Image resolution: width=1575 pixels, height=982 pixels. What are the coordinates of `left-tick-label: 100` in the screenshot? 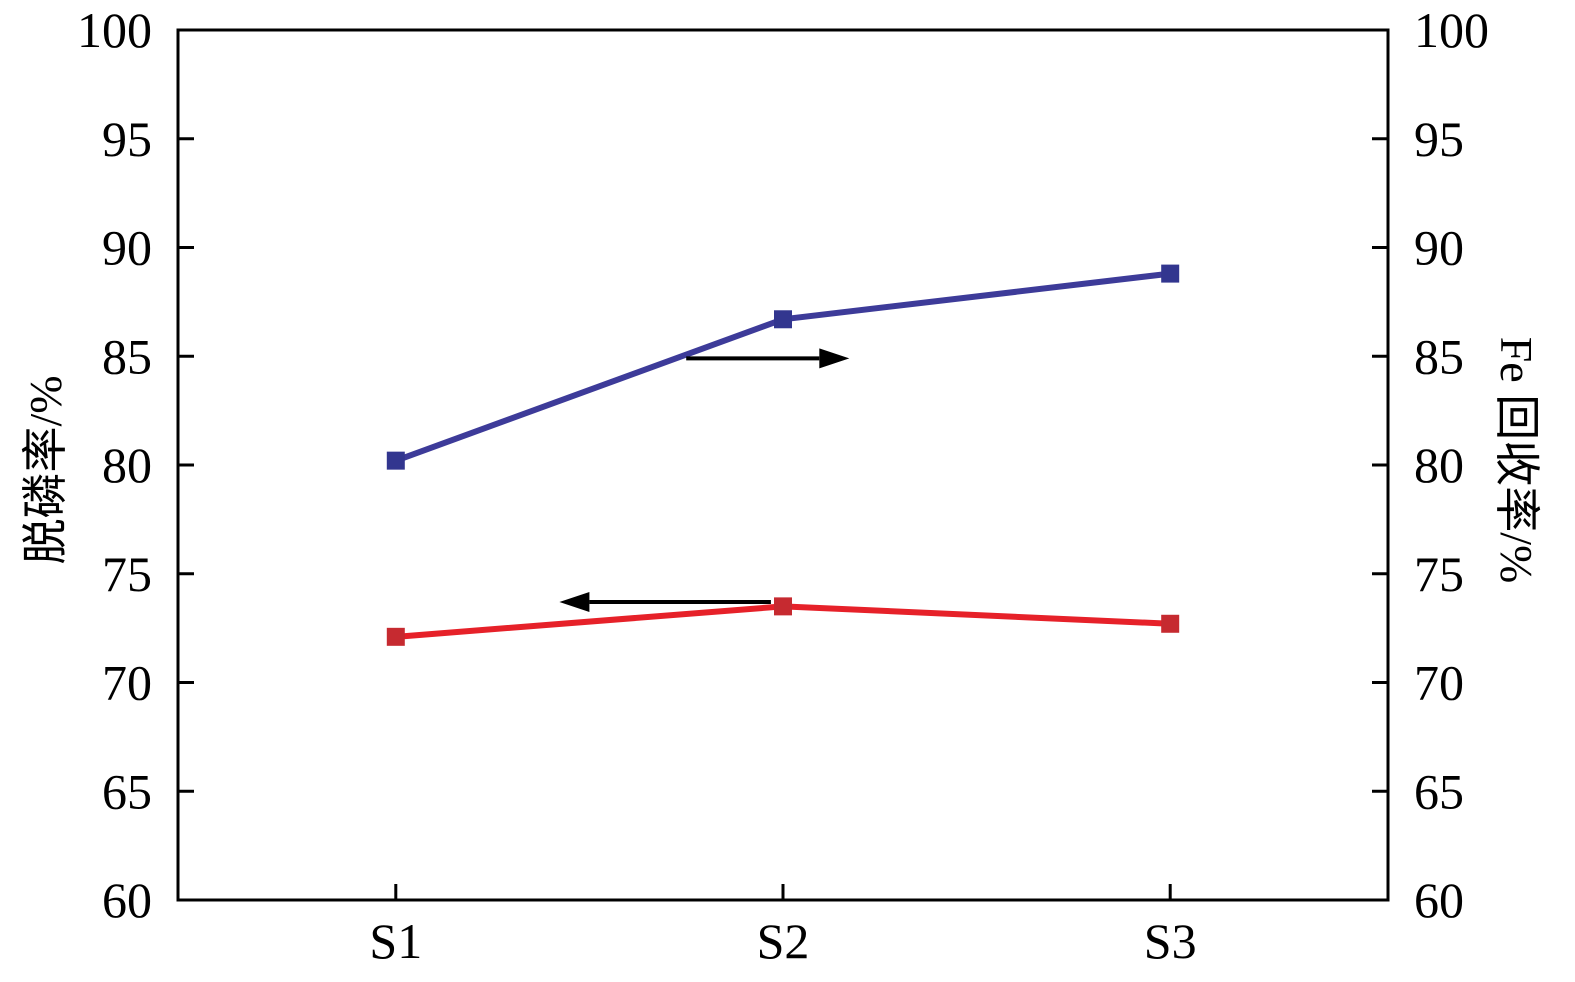 It's located at (114, 30).